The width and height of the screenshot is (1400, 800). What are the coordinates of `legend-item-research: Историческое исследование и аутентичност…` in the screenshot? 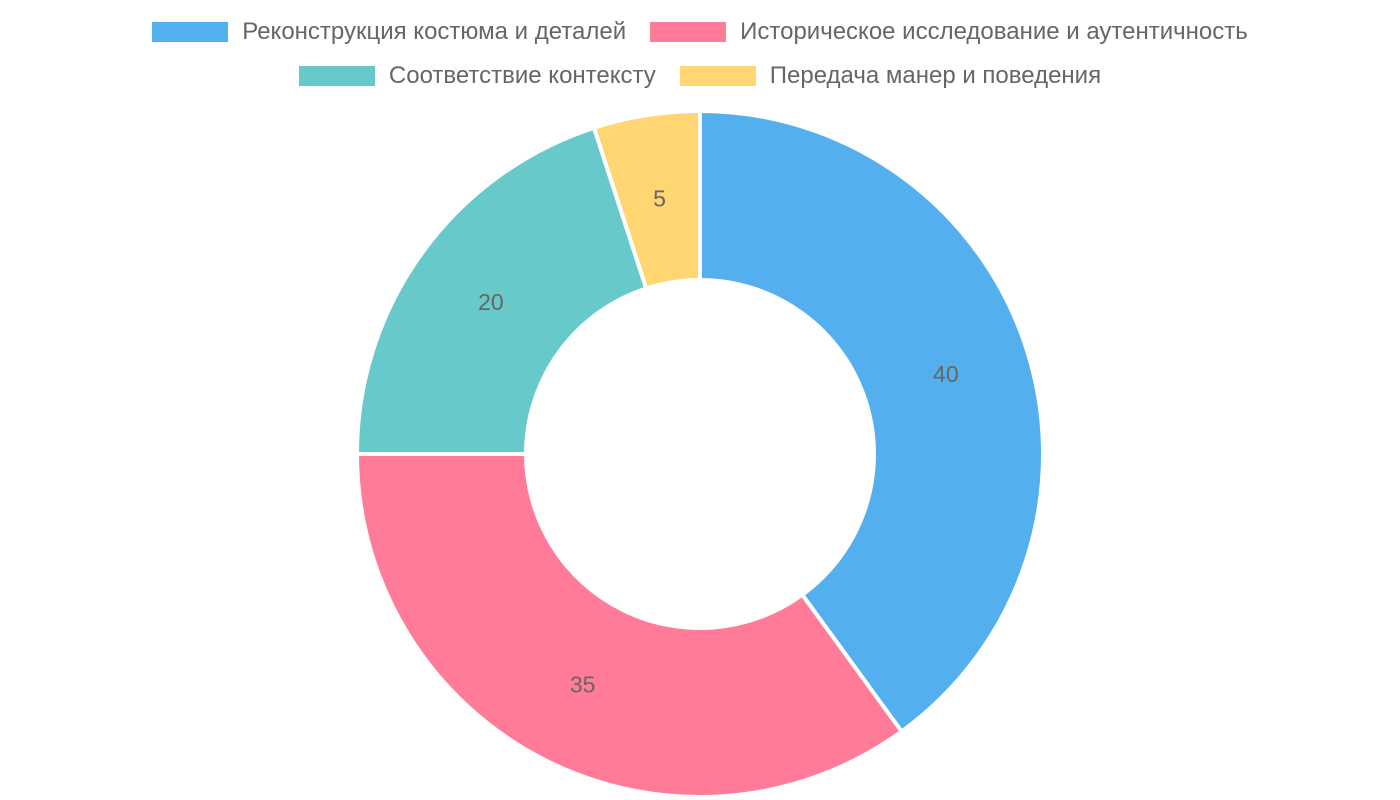 It's located at (949, 32).